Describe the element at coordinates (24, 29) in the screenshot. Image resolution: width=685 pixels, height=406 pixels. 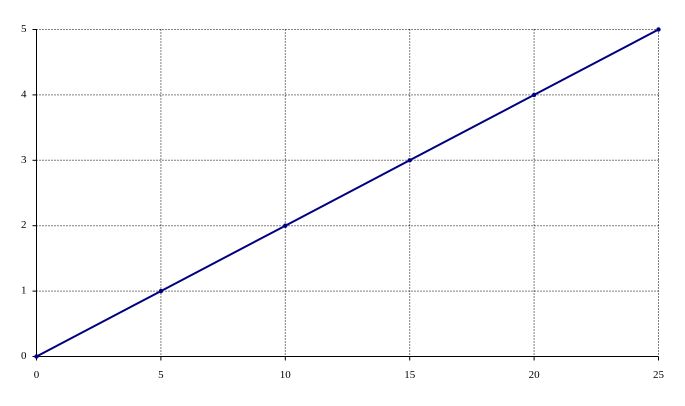
I see `y-tick-label: 5` at that location.